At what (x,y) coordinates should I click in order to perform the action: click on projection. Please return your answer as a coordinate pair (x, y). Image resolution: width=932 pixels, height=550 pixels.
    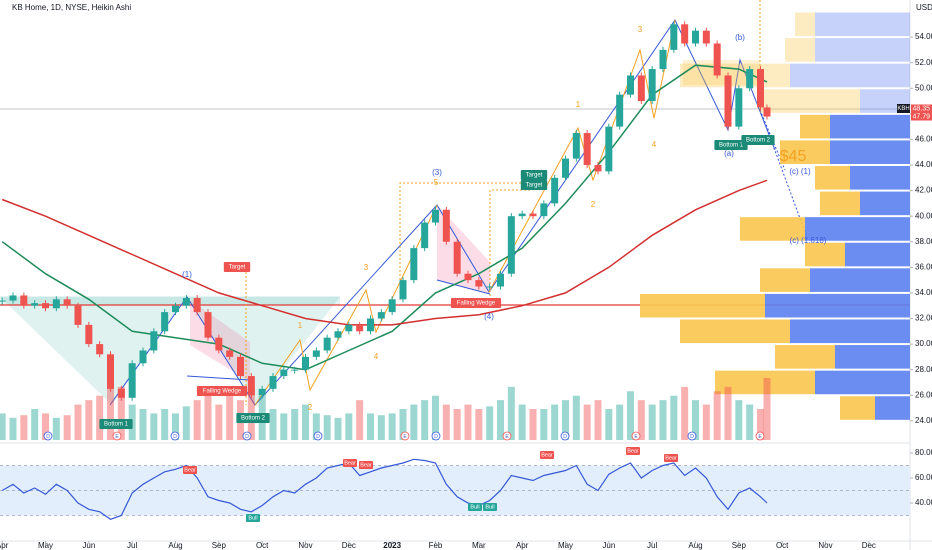
    Looking at the image, I should click on (784, 175).